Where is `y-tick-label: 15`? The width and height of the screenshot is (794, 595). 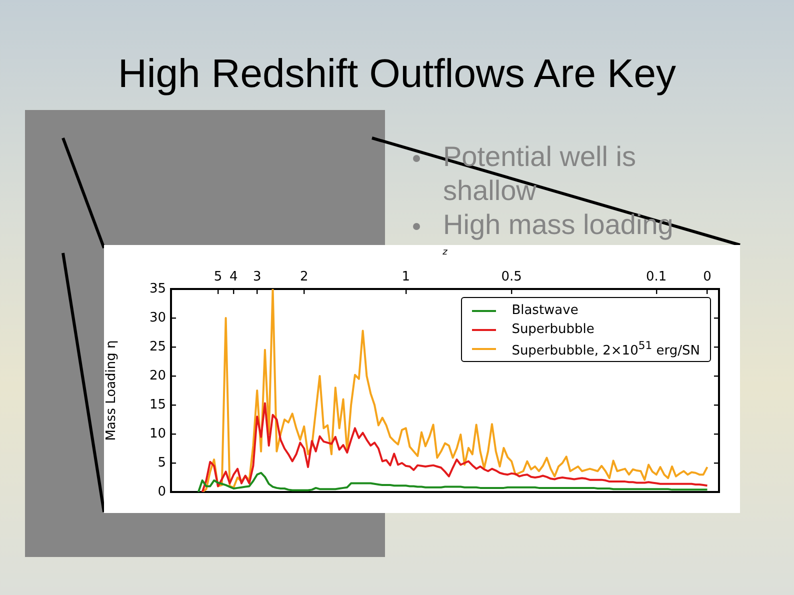
y-tick-label: 15 is located at coordinates (157, 404).